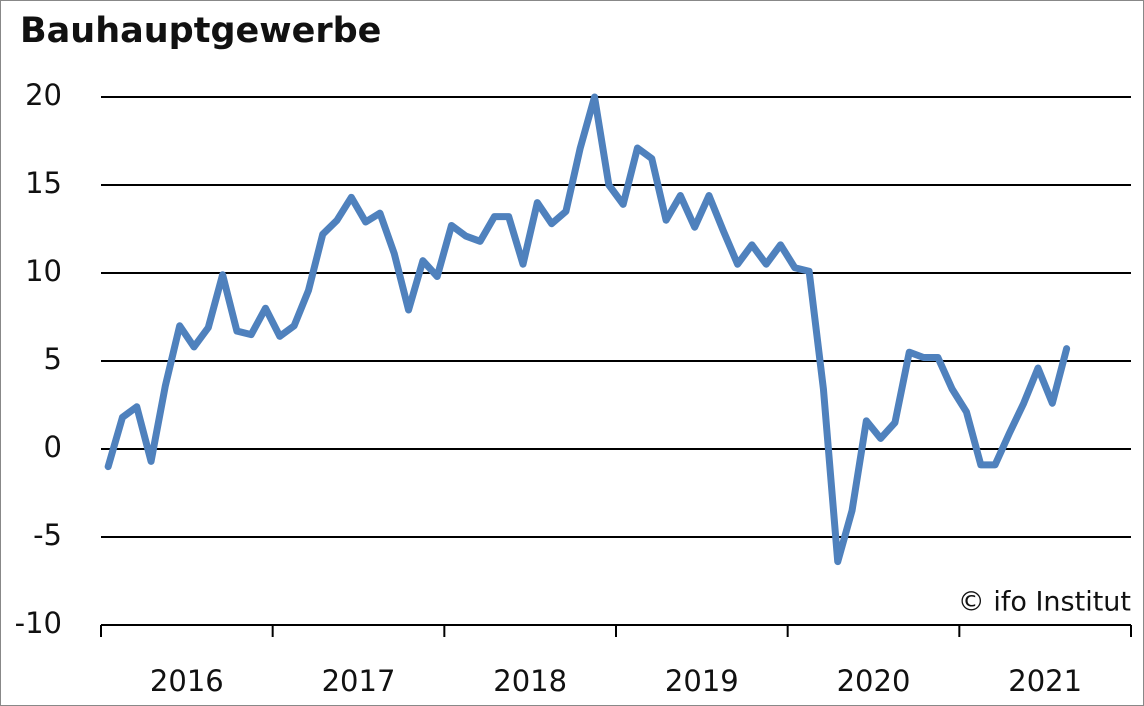 This screenshot has height=706, width=1144. I want to click on x-tick-label: 2016, so click(187, 681).